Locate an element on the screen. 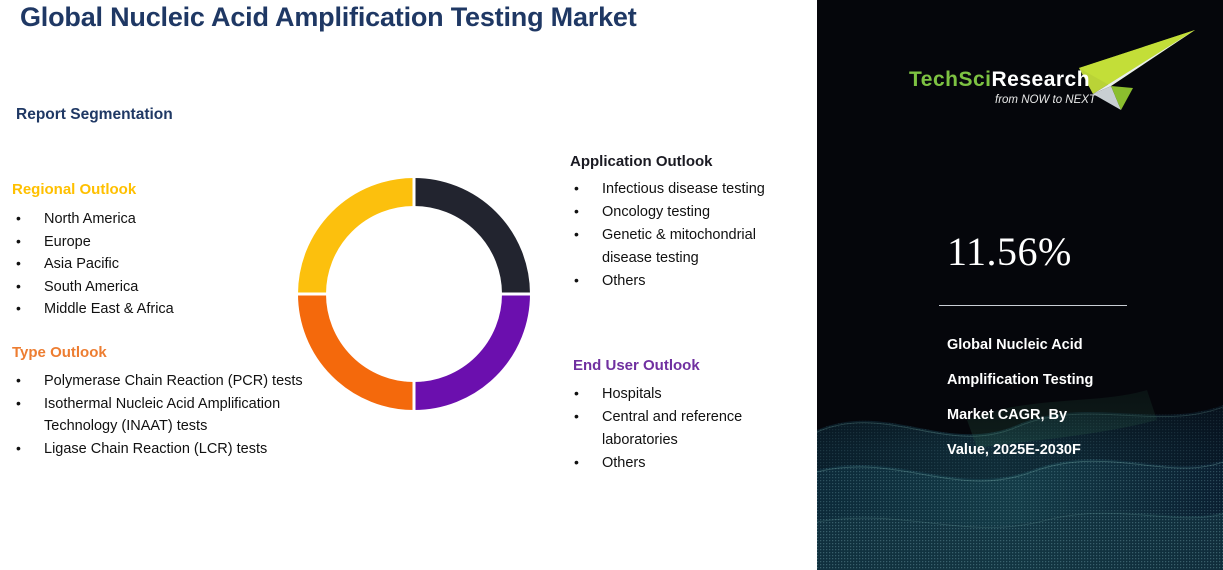  list-item: Asia Pacific is located at coordinates (162, 264).